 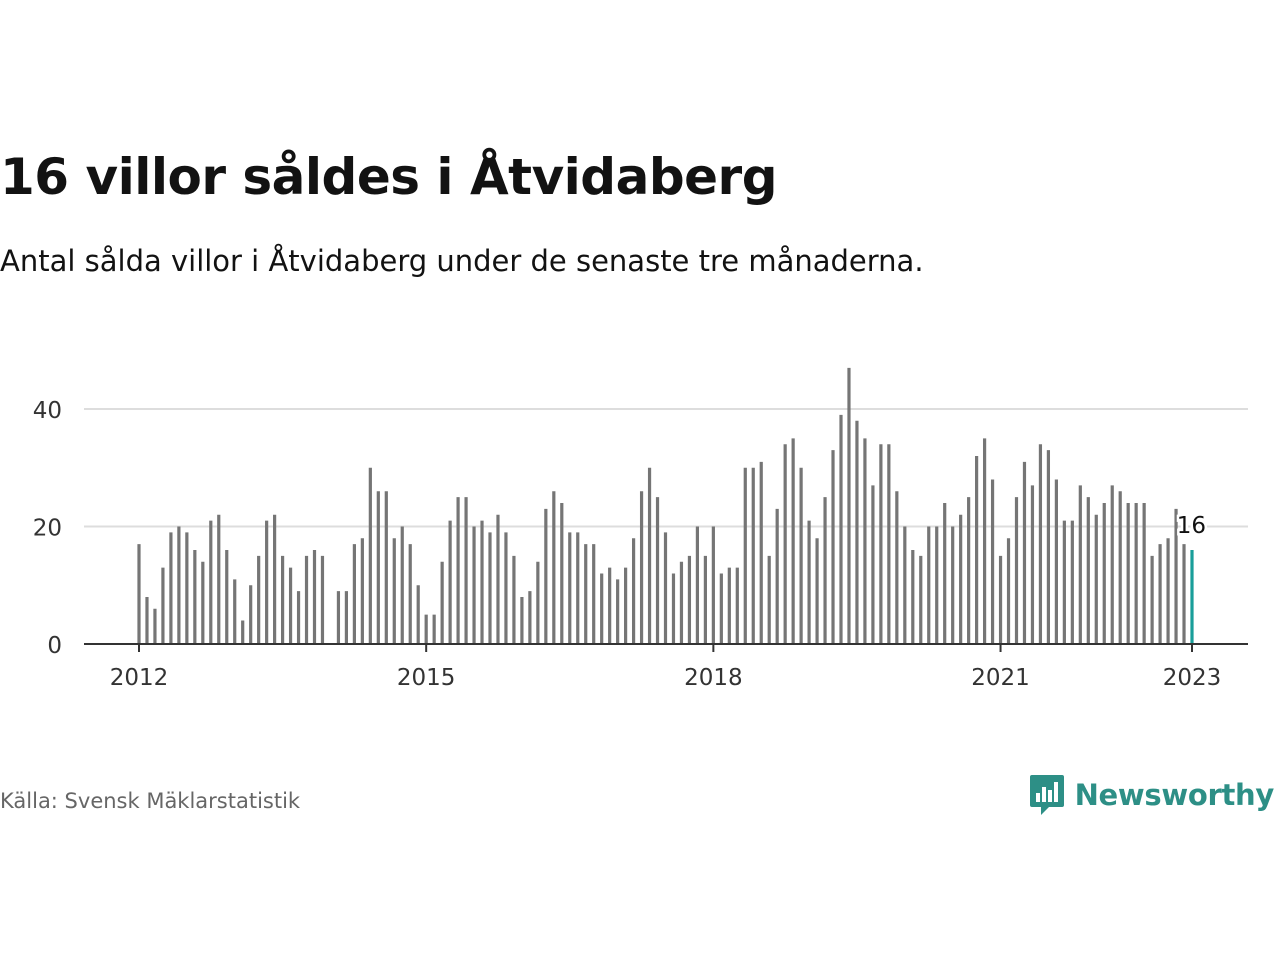 What do you see at coordinates (426, 678) in the screenshot?
I see `x-tick-label: 2015` at bounding box center [426, 678].